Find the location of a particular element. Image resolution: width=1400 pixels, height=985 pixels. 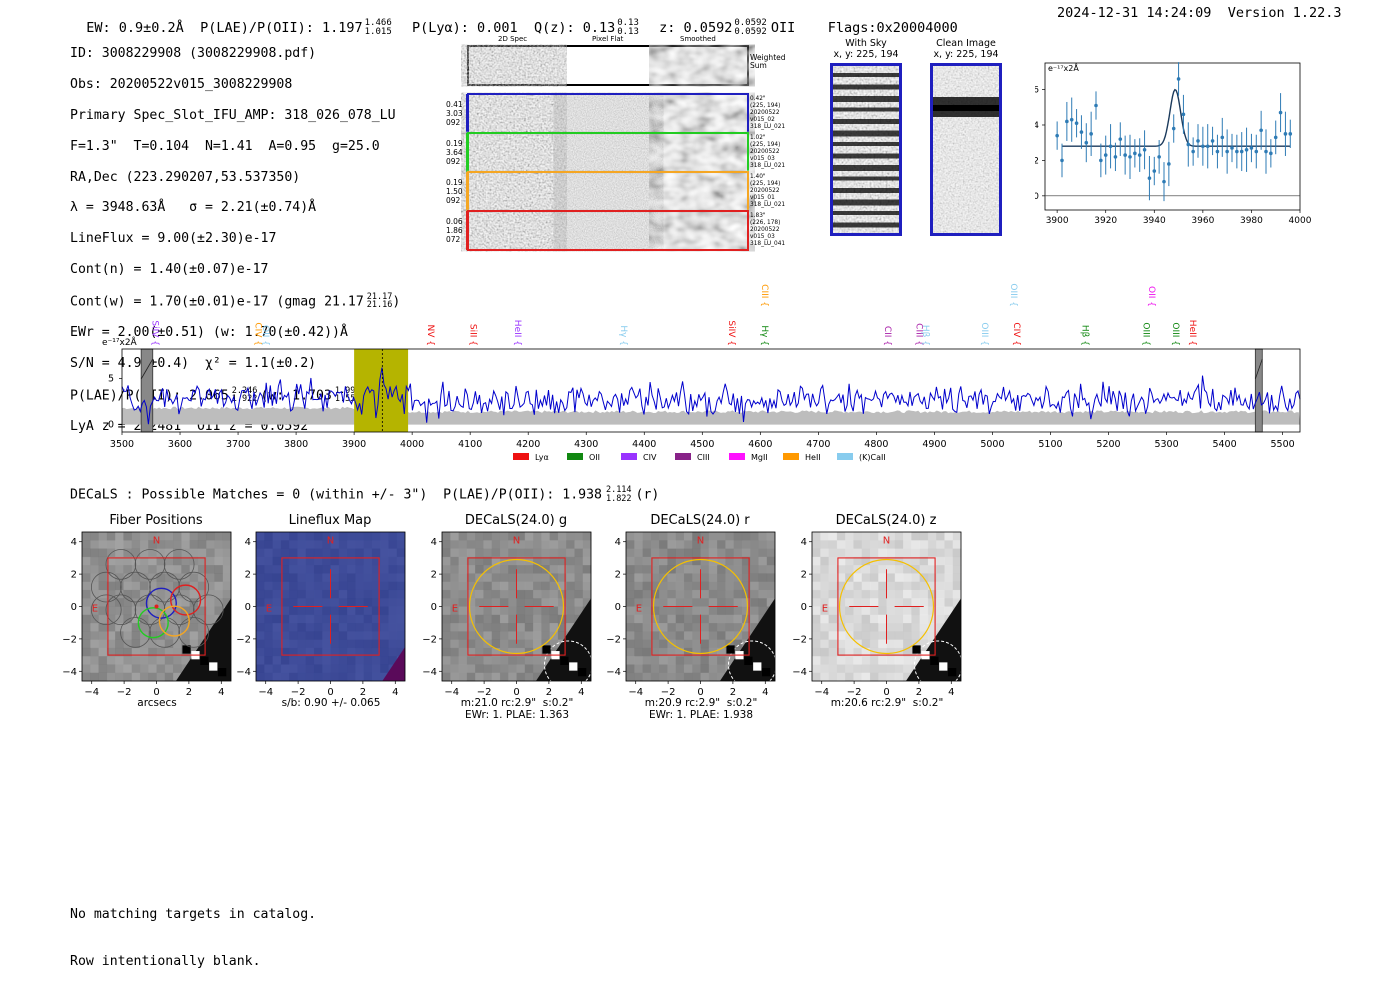

legend-label: CIII is located at coordinates (703, 457).